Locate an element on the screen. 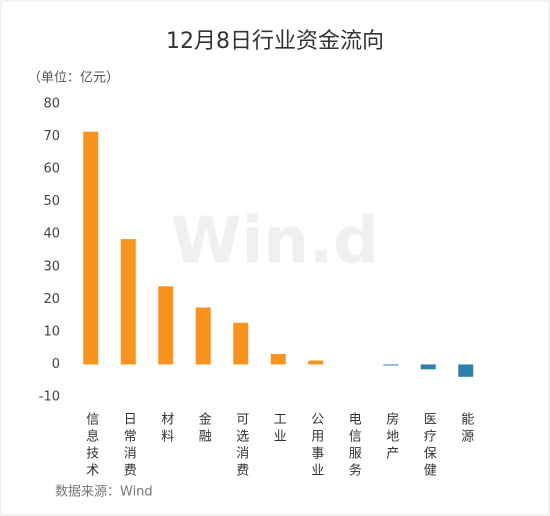 Image resolution: width=550 pixels, height=516 pixels. y-tick-label: 20 is located at coordinates (51, 299).